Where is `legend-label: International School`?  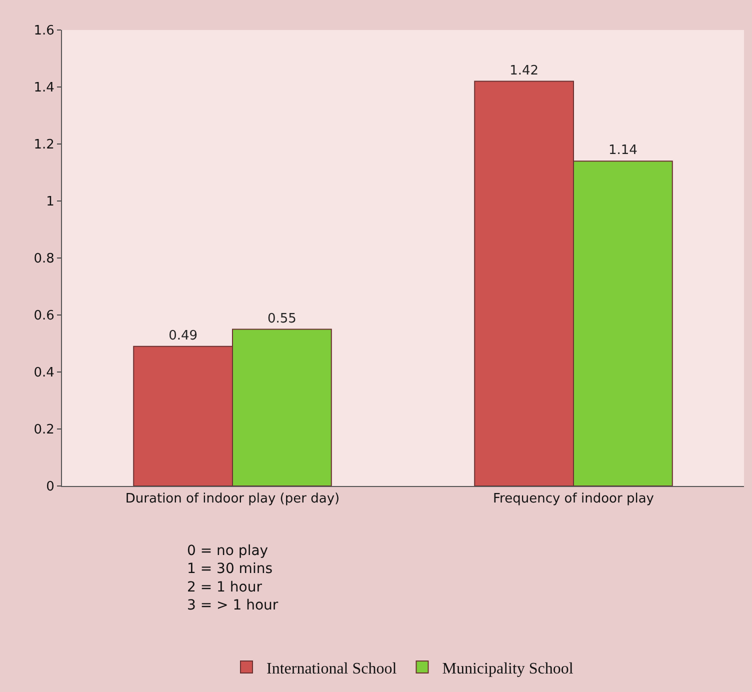
legend-label: International School is located at coordinates (332, 669).